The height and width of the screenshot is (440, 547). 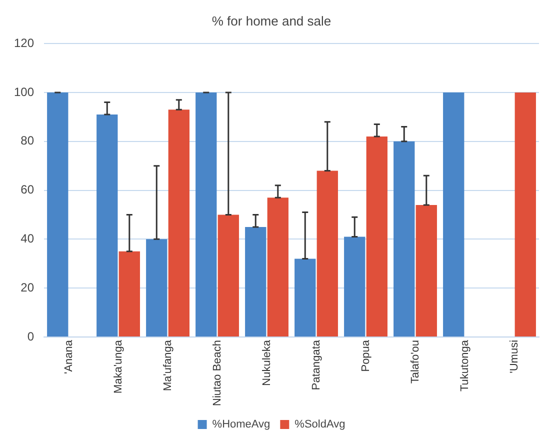 I want to click on x-tick-label: Maka'unga, so click(x=118, y=366).